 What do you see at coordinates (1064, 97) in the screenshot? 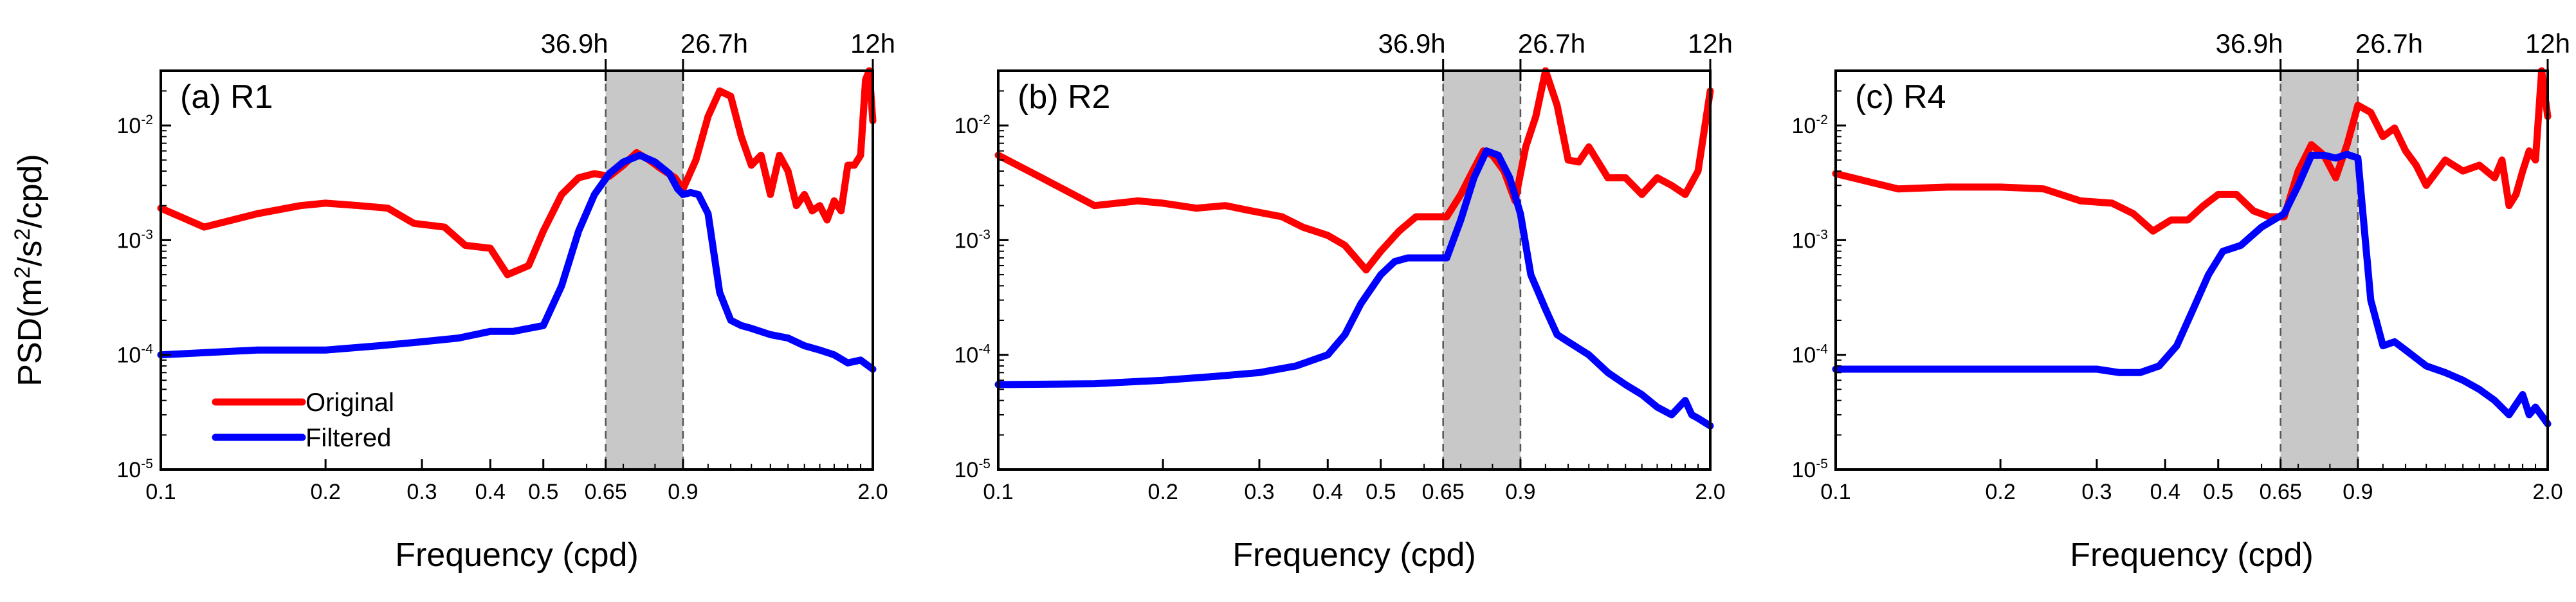
I see `panel-title: (b) R2` at bounding box center [1064, 97].